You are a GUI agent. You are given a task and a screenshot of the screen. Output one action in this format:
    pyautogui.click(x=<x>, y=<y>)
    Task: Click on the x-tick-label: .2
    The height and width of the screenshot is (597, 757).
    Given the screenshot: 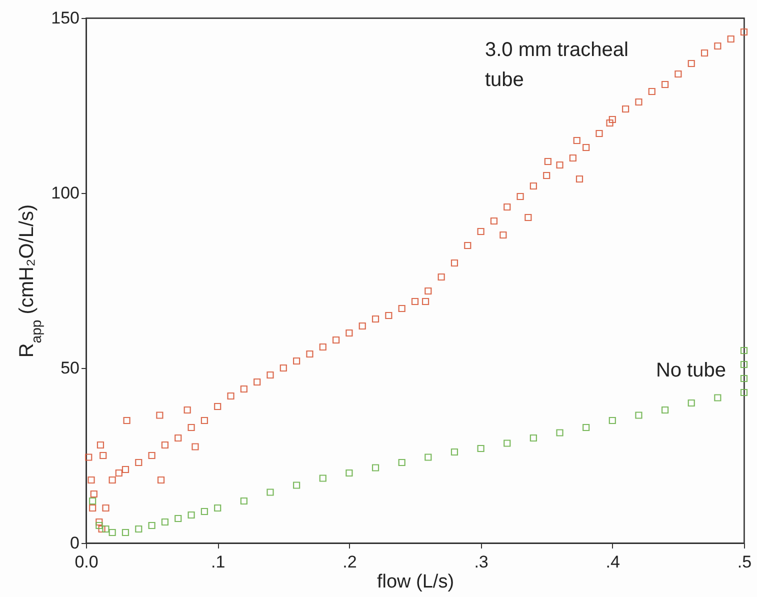 What is the action you would take?
    pyautogui.click(x=349, y=562)
    